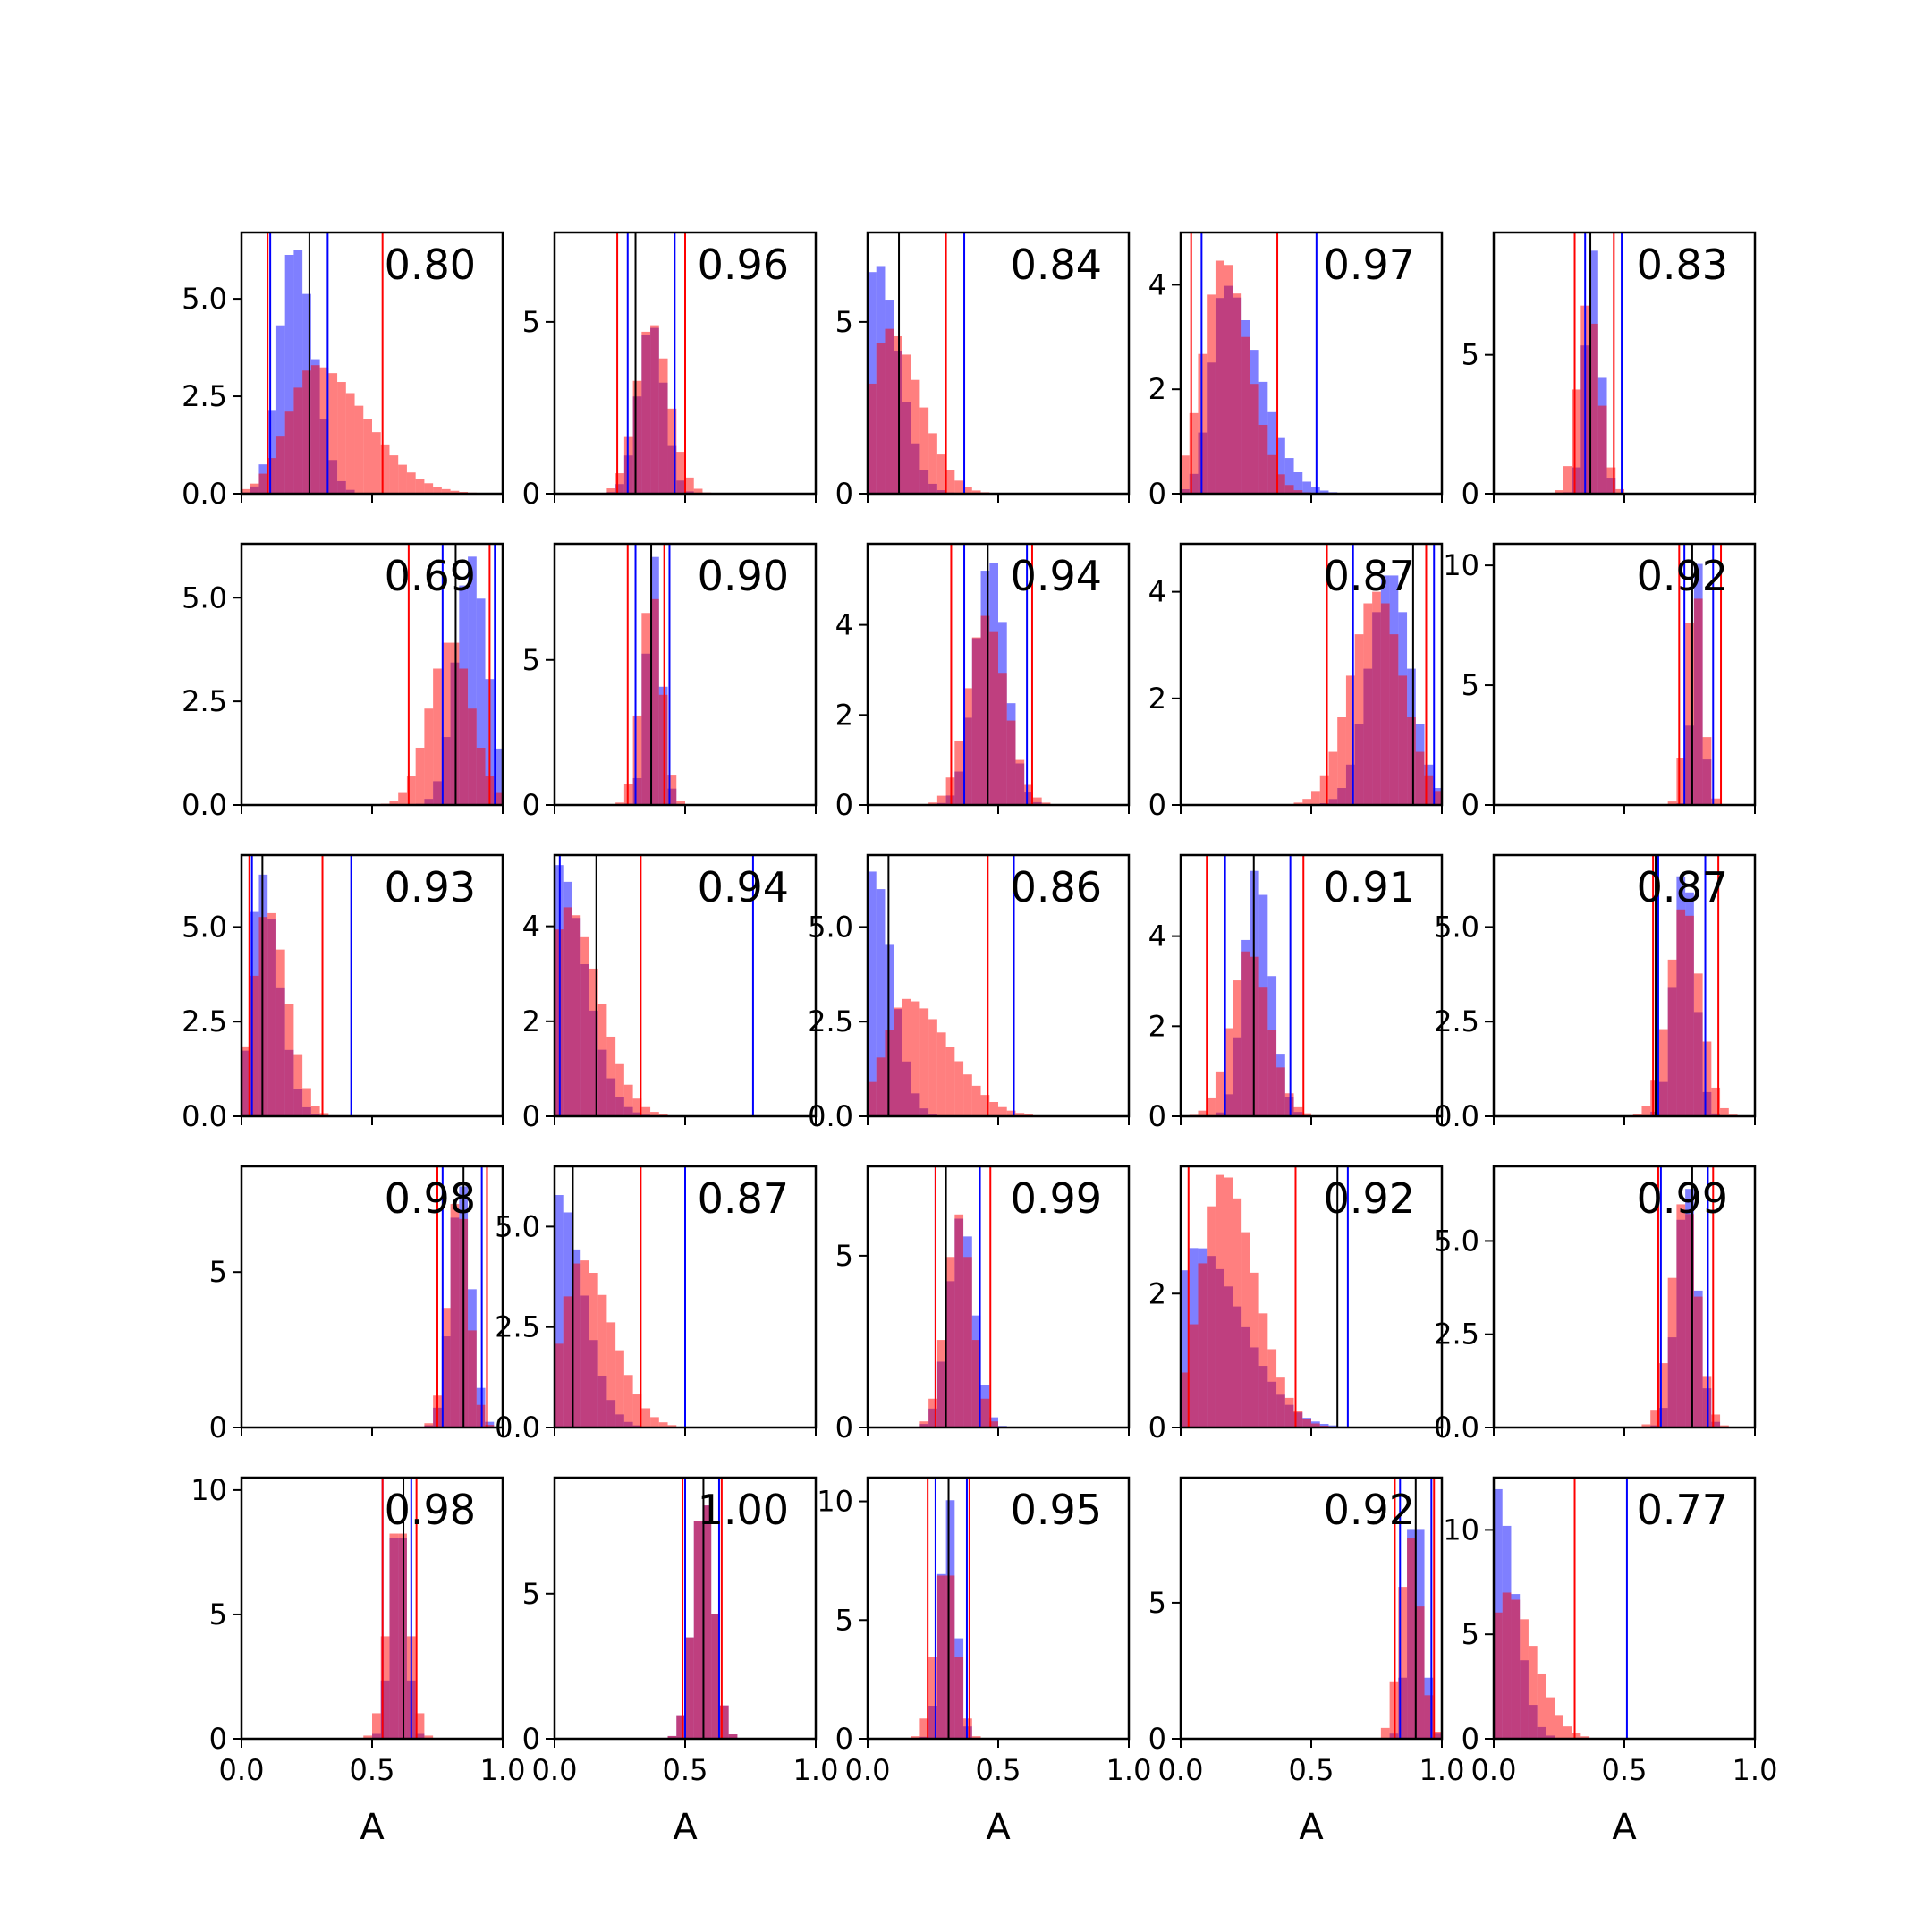 Image resolution: width=1932 pixels, height=1932 pixels. Describe the element at coordinates (1296, 993) in the screenshot. I see `panel-14: 0 2 4 0.91` at that location.